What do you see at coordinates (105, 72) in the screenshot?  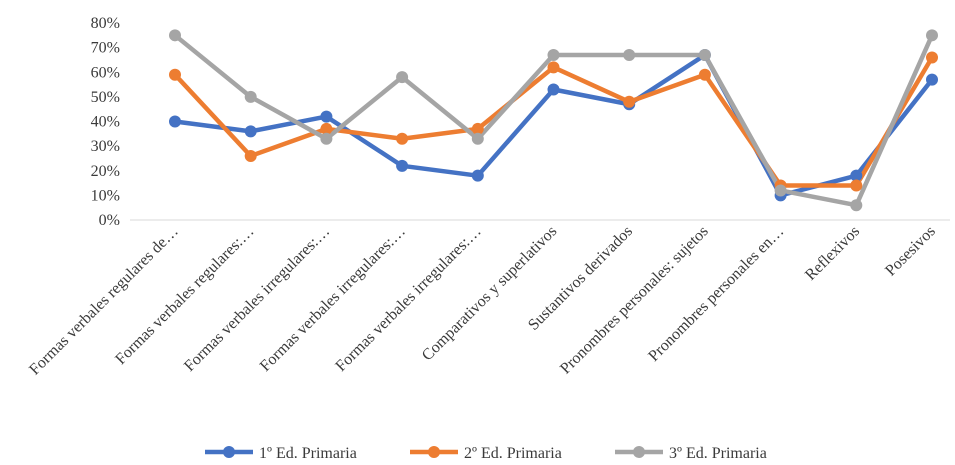 I see `y-tick-label: 60%` at bounding box center [105, 72].